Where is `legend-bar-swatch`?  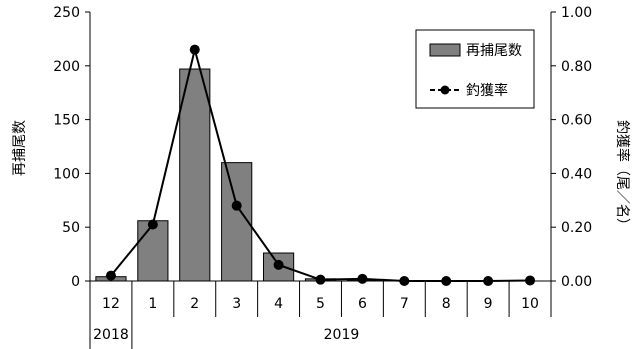 legend-bar-swatch is located at coordinates (445, 50).